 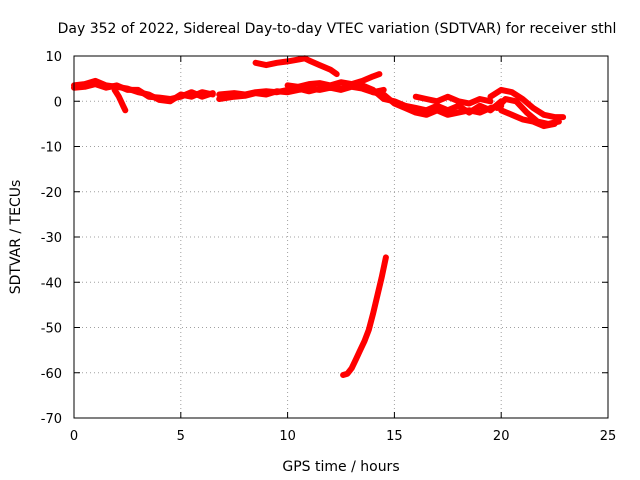 What do you see at coordinates (340, 467) in the screenshot?
I see `x-axis-title: GPS time / hours` at bounding box center [340, 467].